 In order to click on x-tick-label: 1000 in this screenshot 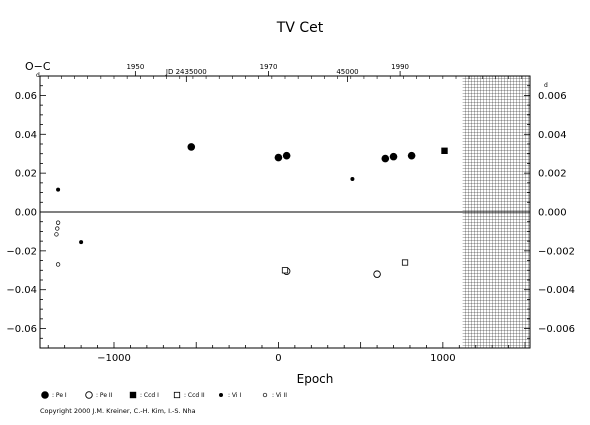, I will do `click(442, 358)`.